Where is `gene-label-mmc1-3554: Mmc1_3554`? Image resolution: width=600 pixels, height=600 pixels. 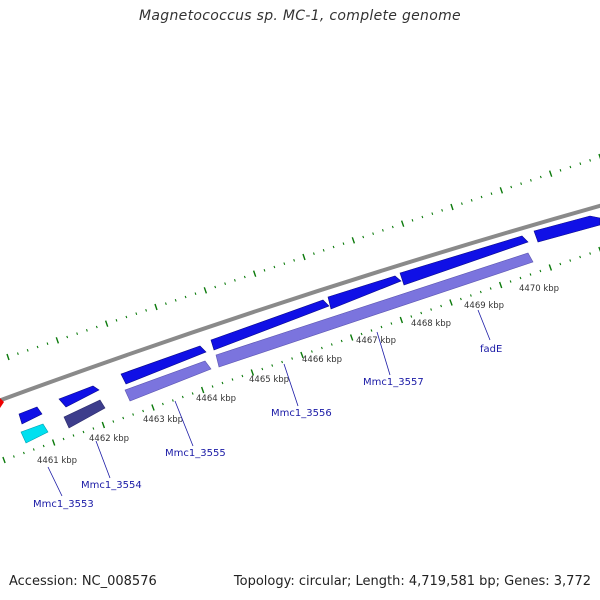 gene-label-mmc1-3554: Mmc1_3554 is located at coordinates (111, 485).